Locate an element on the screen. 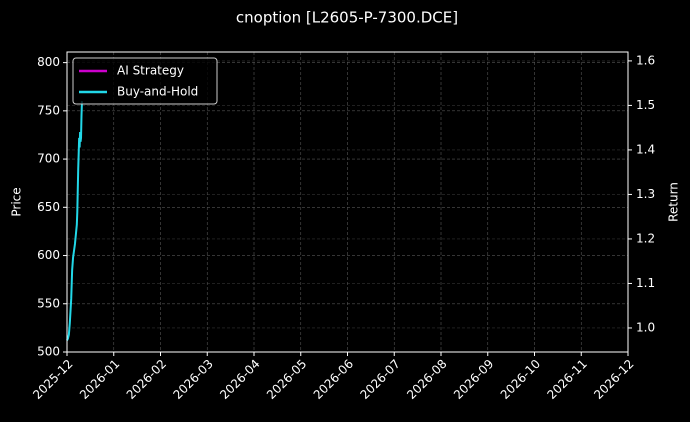 This screenshot has height=422, width=690. y-axis-label: Price is located at coordinates (17, 201).